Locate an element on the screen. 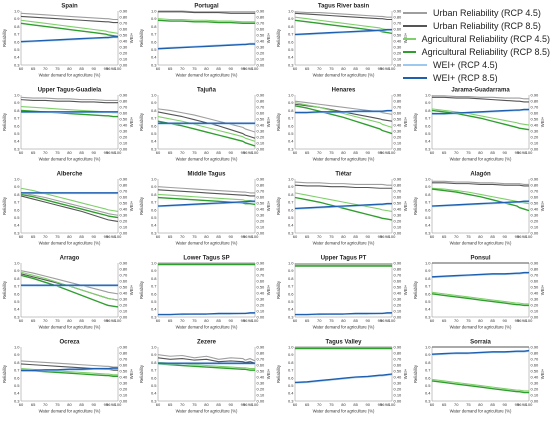 Image resolution: width=550 pixels, height=423 pixels. legend-item: Urban Reliability (RCP 8.5) is located at coordinates (476, 25).